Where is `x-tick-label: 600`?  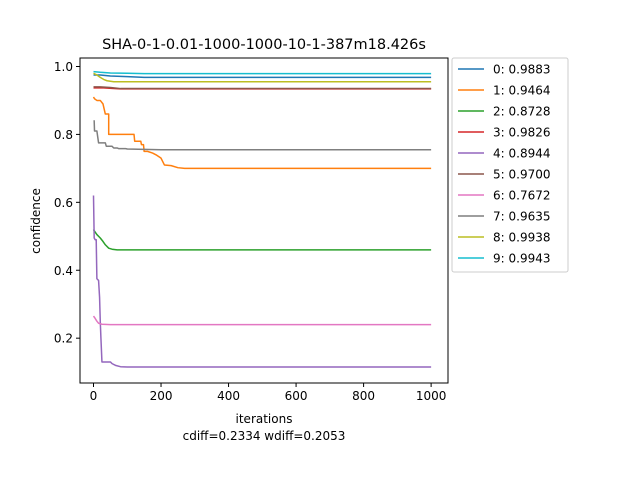
x-tick-label: 600 is located at coordinates (296, 396).